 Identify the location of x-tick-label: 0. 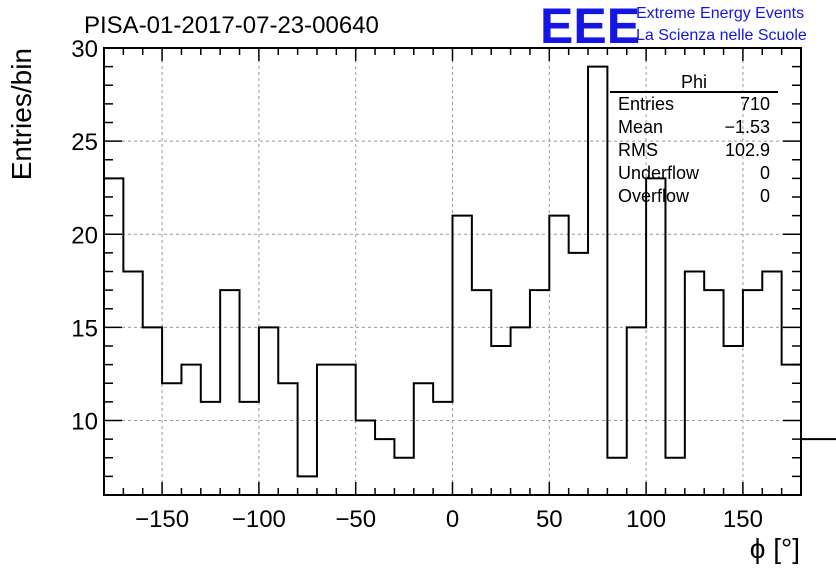
(452, 519).